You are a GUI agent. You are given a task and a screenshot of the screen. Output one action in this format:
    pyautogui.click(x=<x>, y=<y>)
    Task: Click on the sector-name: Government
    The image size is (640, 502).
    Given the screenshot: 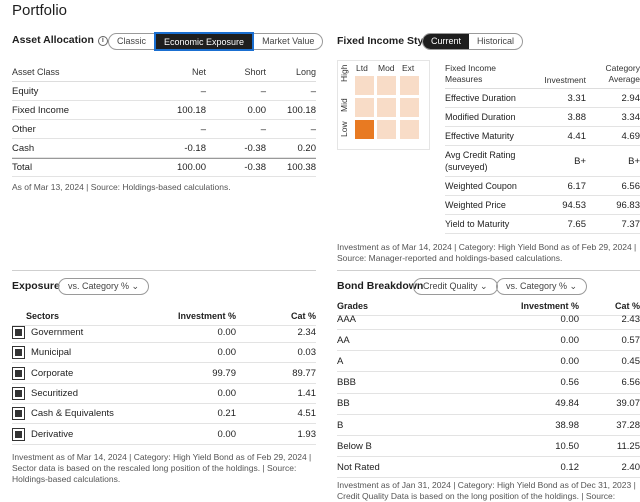 What is the action you would take?
    pyautogui.click(x=57, y=332)
    